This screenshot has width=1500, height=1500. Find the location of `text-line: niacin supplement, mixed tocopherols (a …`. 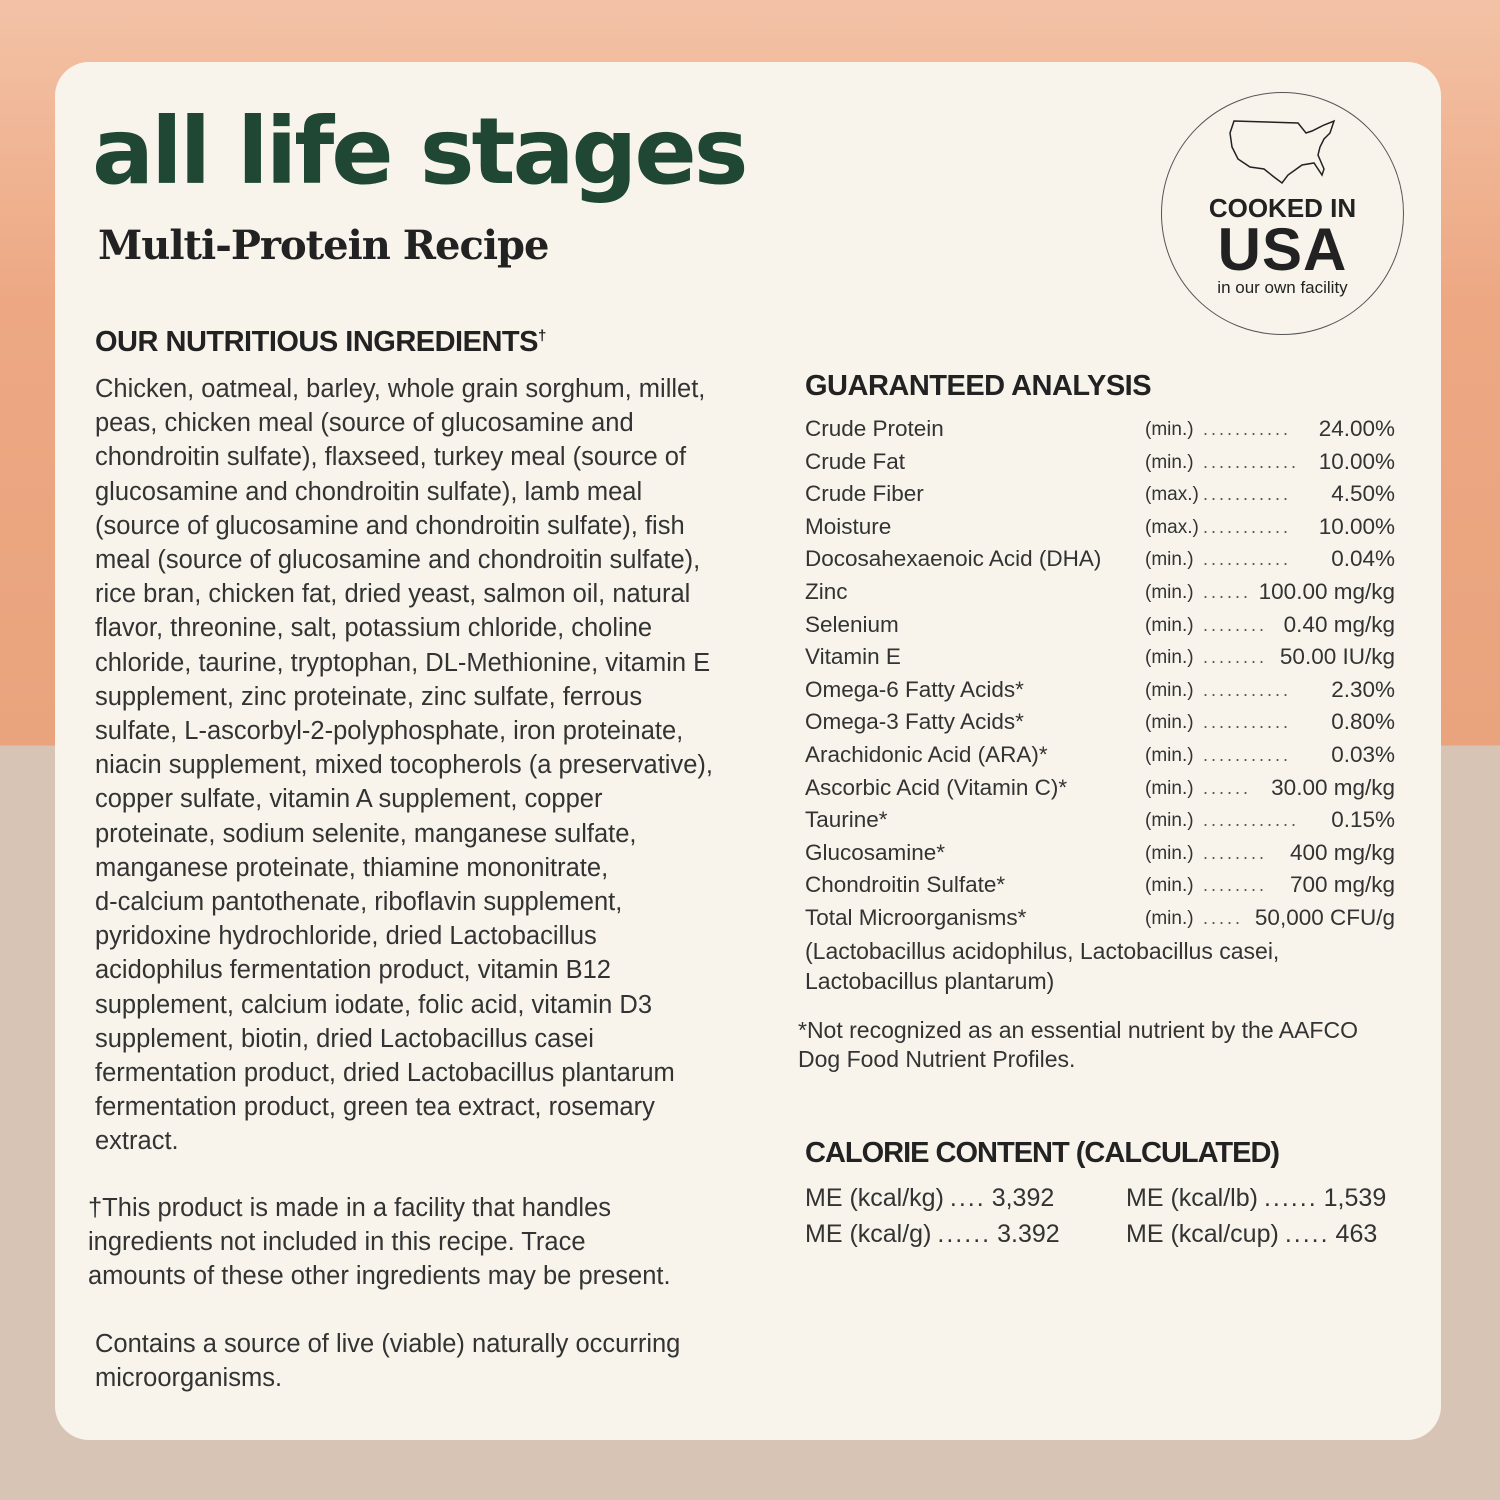

text-line: niacin supplement, mixed tocopherols (a … is located at coordinates (404, 765).